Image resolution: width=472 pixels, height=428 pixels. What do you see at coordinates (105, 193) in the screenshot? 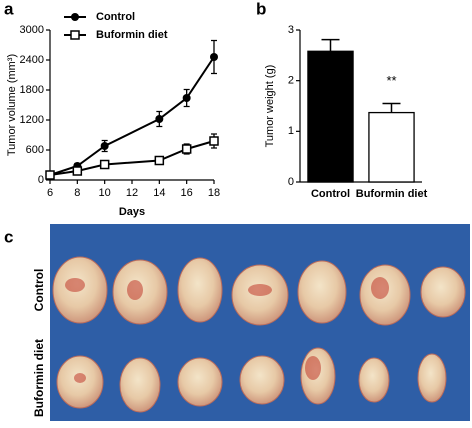
I see `x-tick-label: 10` at bounding box center [105, 193].